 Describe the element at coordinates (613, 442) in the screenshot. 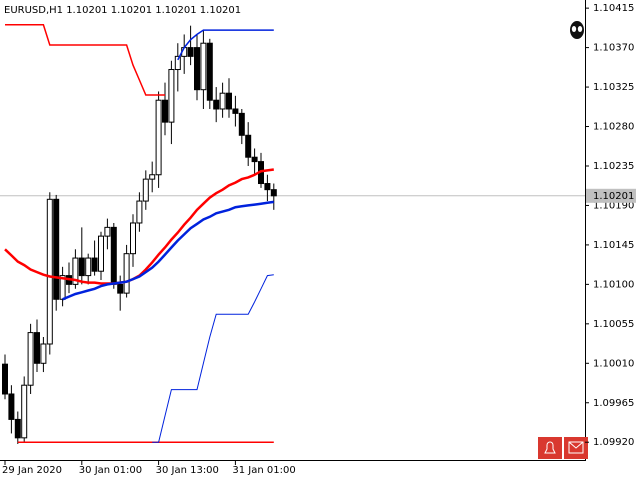

I see `y-tick-label: 1.09920` at that location.